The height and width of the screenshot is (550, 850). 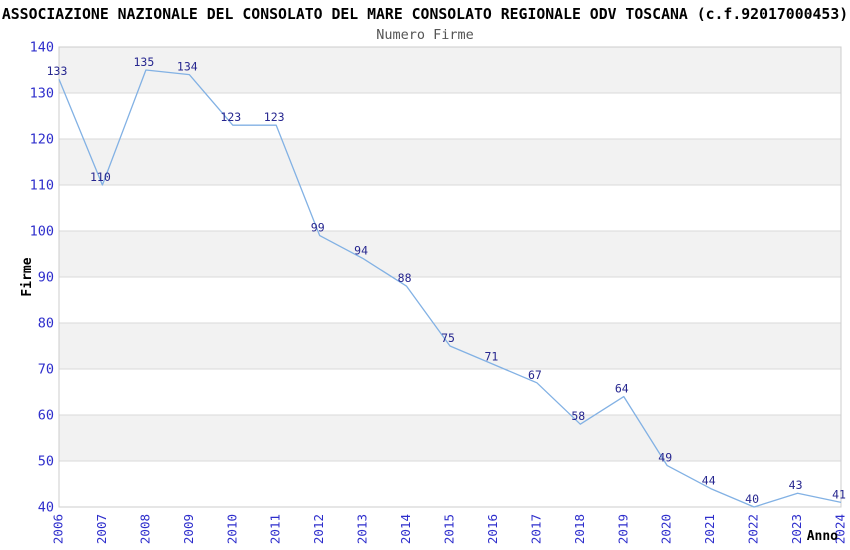 I want to click on value-label: 43, so click(x=796, y=485).